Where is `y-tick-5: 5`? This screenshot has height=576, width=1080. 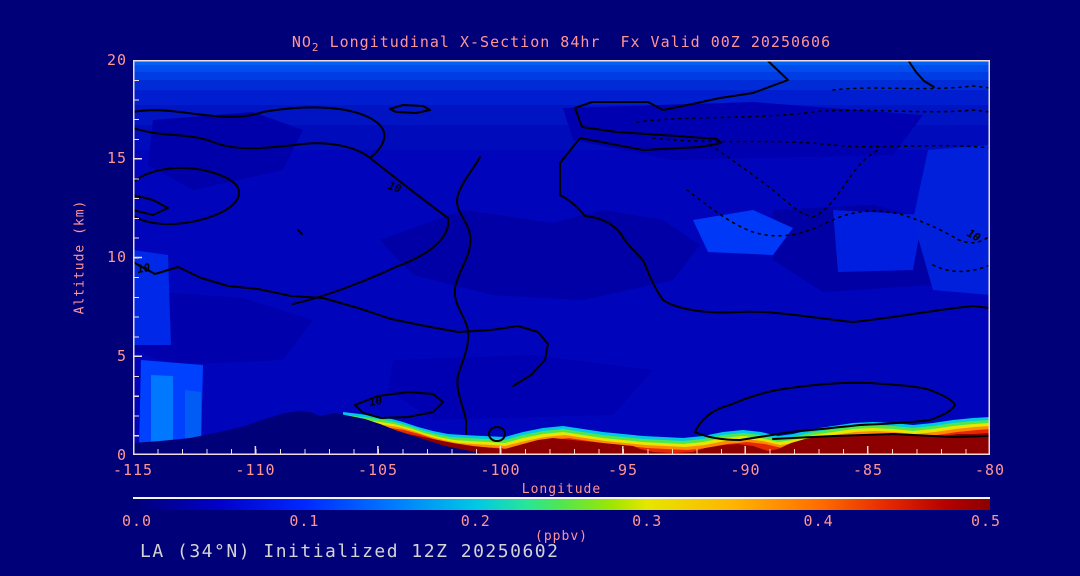 y-tick-5: 5 is located at coordinates (121, 356).